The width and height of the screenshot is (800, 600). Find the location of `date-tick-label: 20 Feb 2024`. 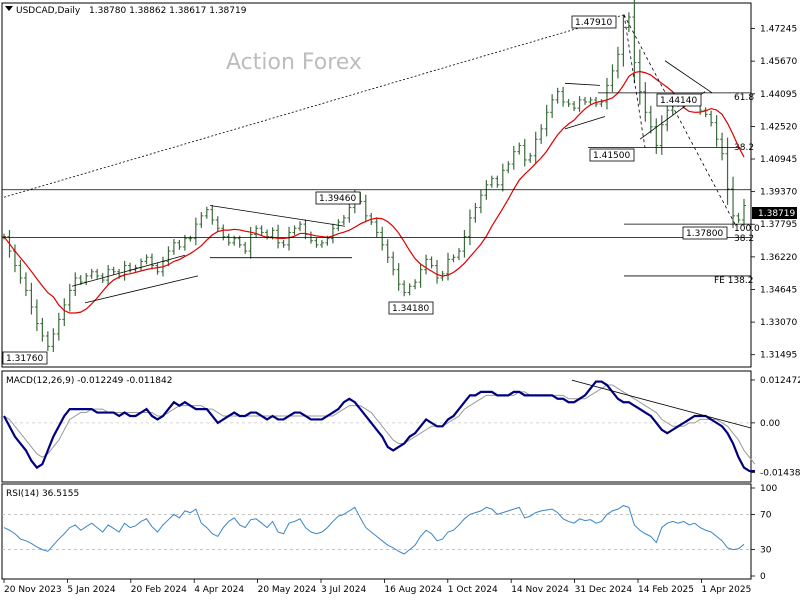

date-tick-label: 20 Feb 2024 is located at coordinates (159, 590).